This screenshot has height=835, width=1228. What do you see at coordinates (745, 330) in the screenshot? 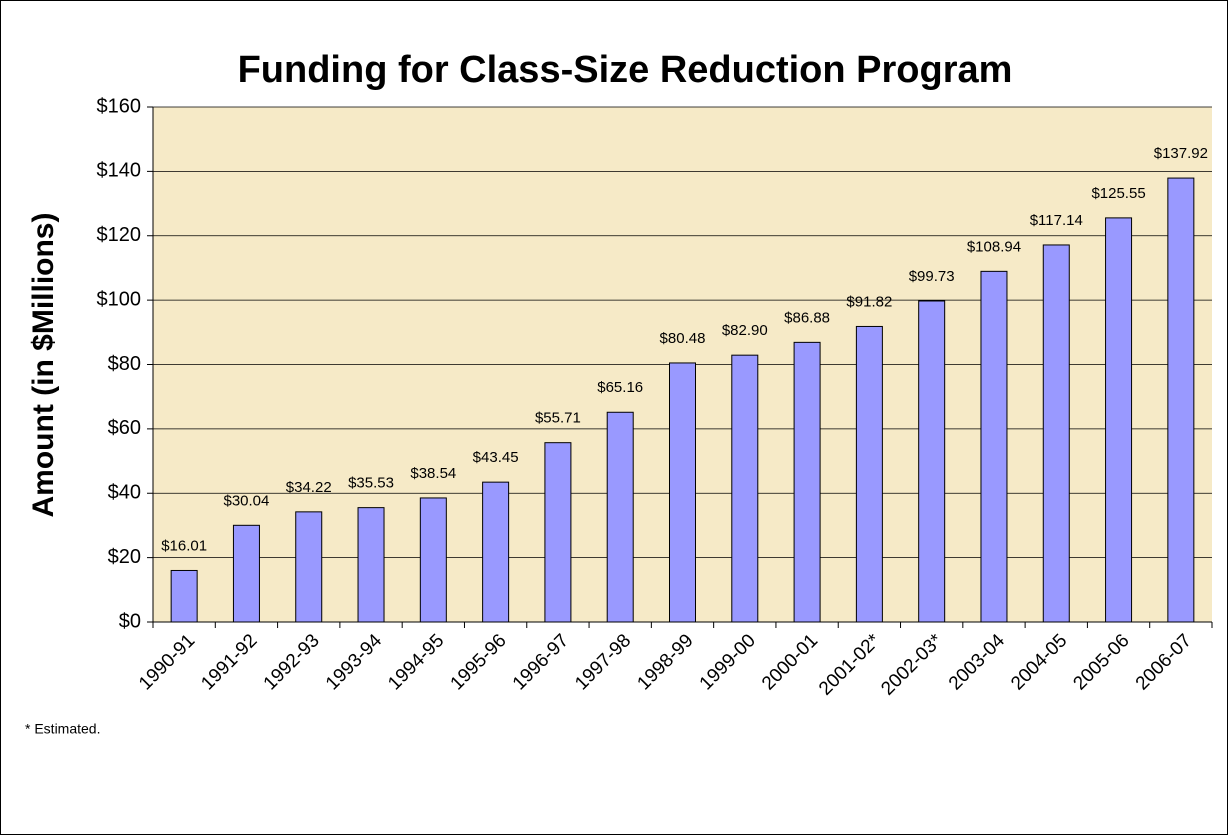
I see `data-label: $82.90` at bounding box center [745, 330].